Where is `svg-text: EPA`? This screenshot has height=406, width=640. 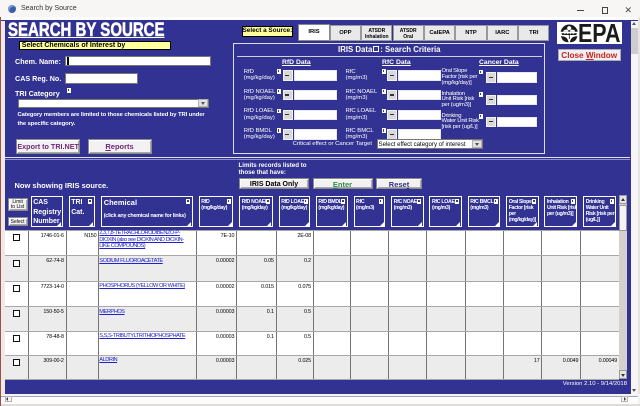
svg-text: EPA is located at coordinates (599, 33).